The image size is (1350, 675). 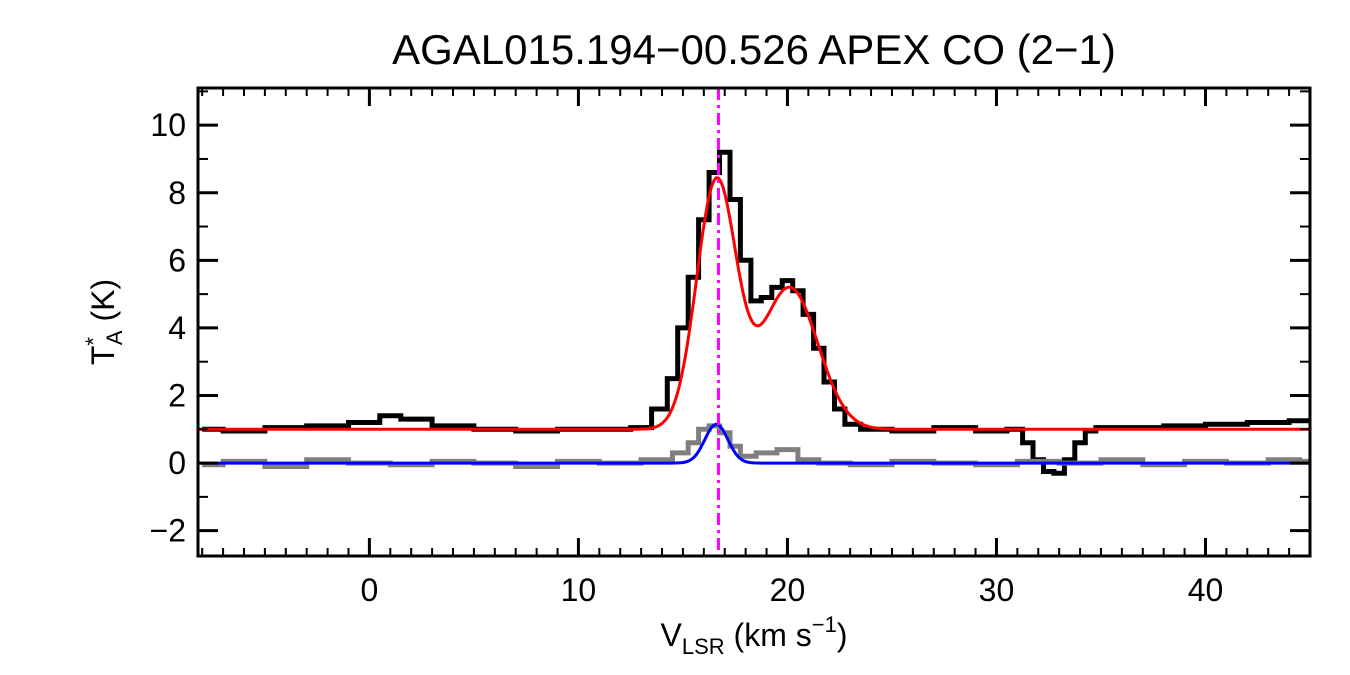 I want to click on y-tick-label: −2, so click(x=168, y=531).